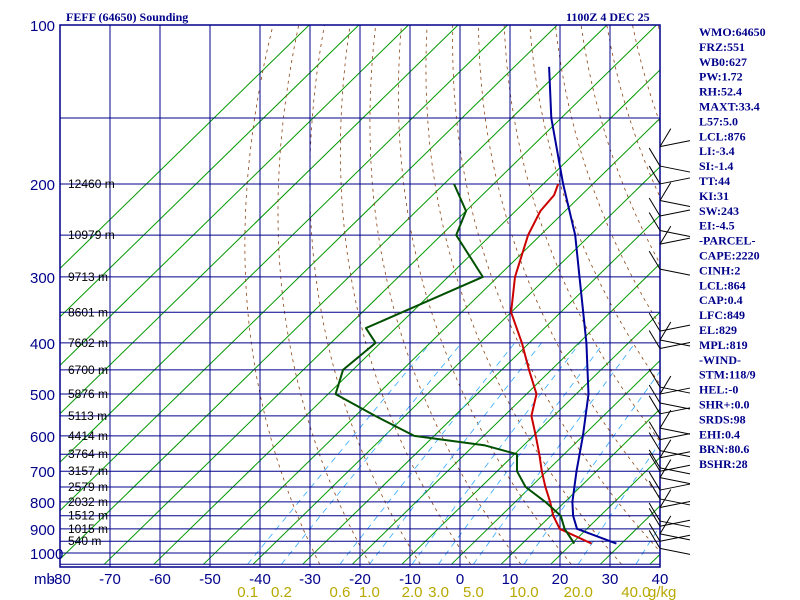  What do you see at coordinates (88, 454) in the screenshot?
I see `height-label: 3764 m` at bounding box center [88, 454].